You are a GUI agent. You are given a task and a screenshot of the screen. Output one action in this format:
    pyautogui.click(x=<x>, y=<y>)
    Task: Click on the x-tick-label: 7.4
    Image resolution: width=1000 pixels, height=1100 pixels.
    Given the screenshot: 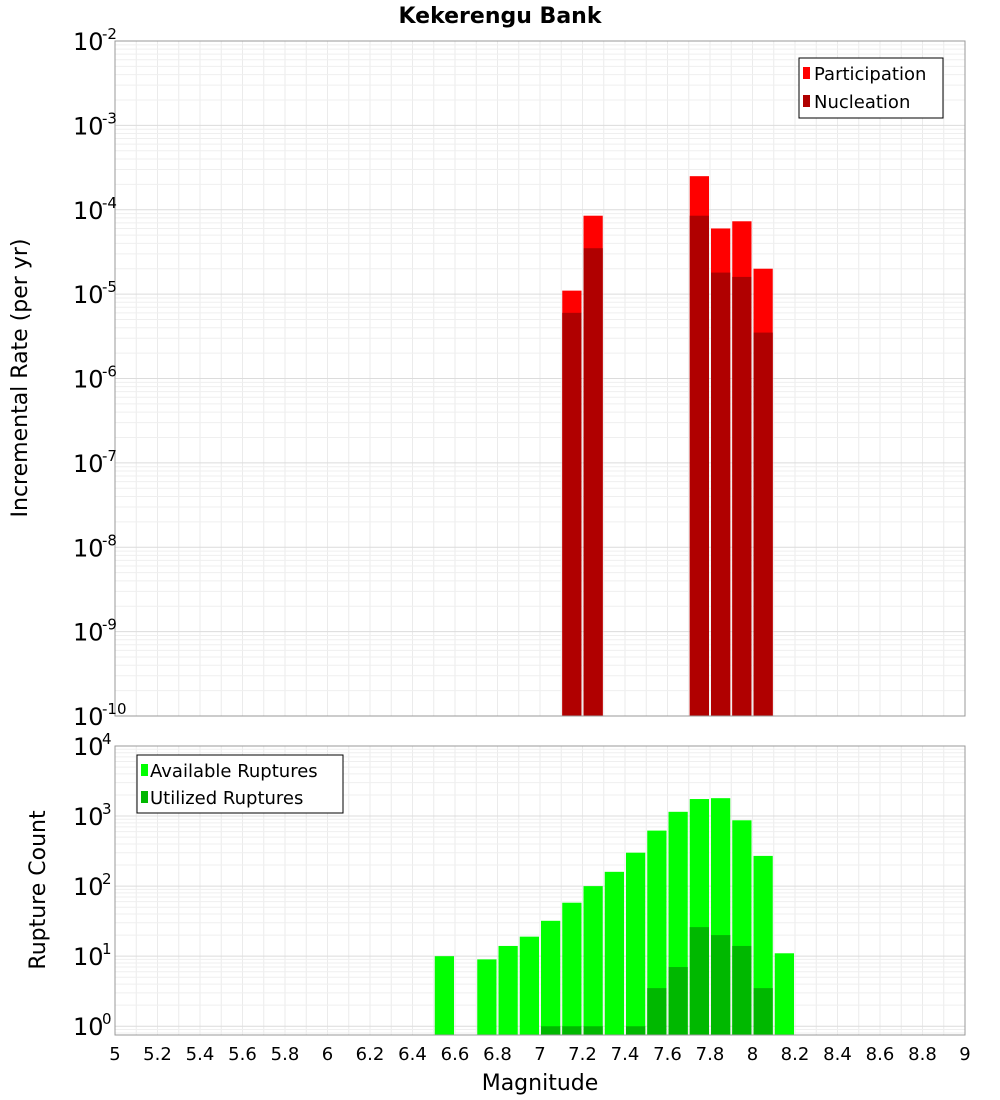 What is the action you would take?
    pyautogui.click(x=625, y=1054)
    